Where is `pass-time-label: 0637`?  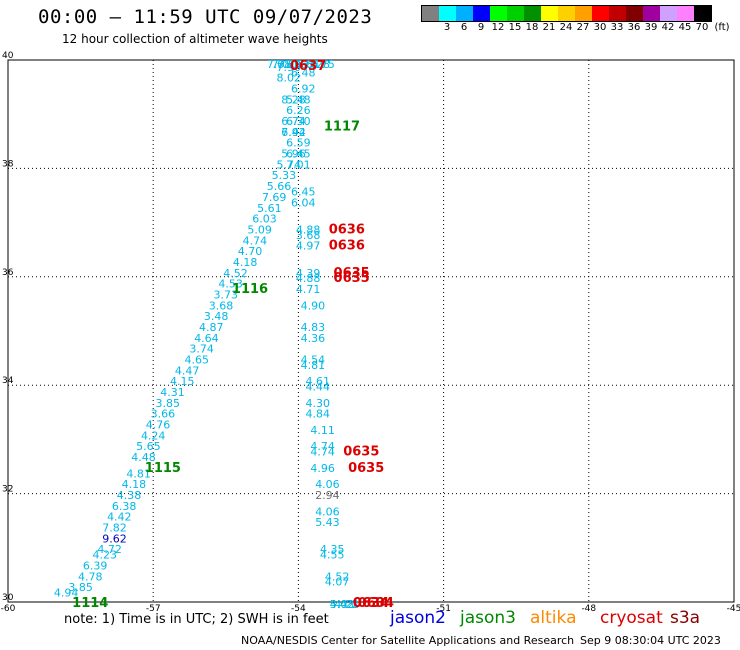
pass-time-label: 0637 is located at coordinates (308, 66).